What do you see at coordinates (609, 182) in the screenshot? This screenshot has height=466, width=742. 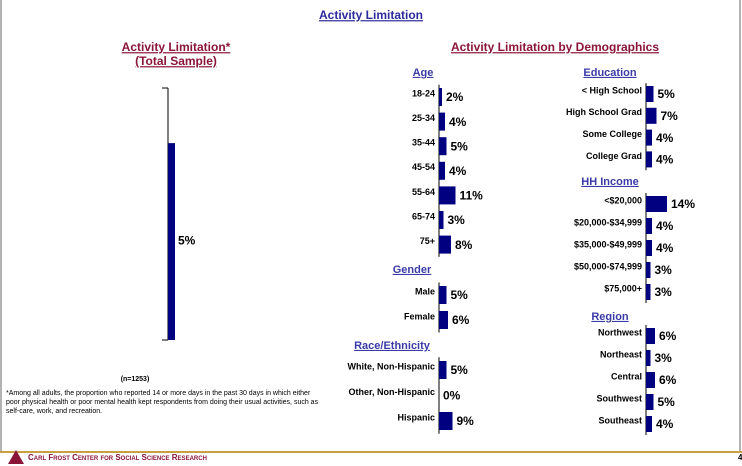 I see `group-title: HH Income` at bounding box center [609, 182].